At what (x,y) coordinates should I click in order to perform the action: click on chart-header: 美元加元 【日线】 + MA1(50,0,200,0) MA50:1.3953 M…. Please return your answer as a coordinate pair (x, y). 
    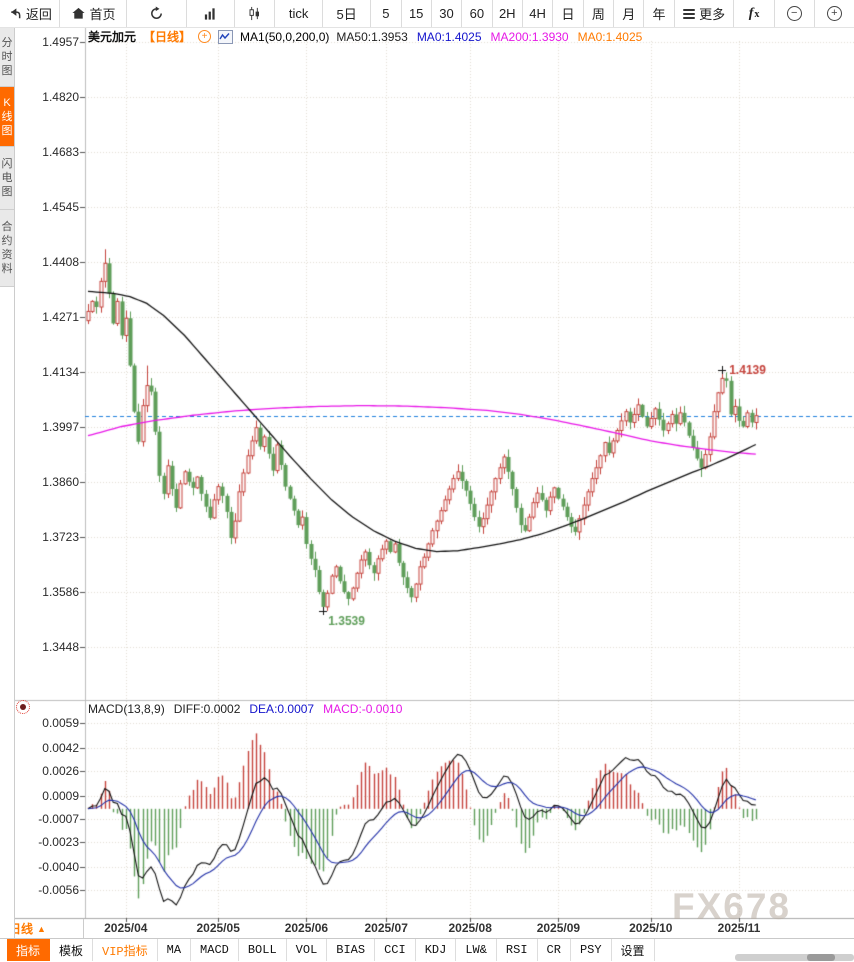
    Looking at the image, I should click on (369, 36).